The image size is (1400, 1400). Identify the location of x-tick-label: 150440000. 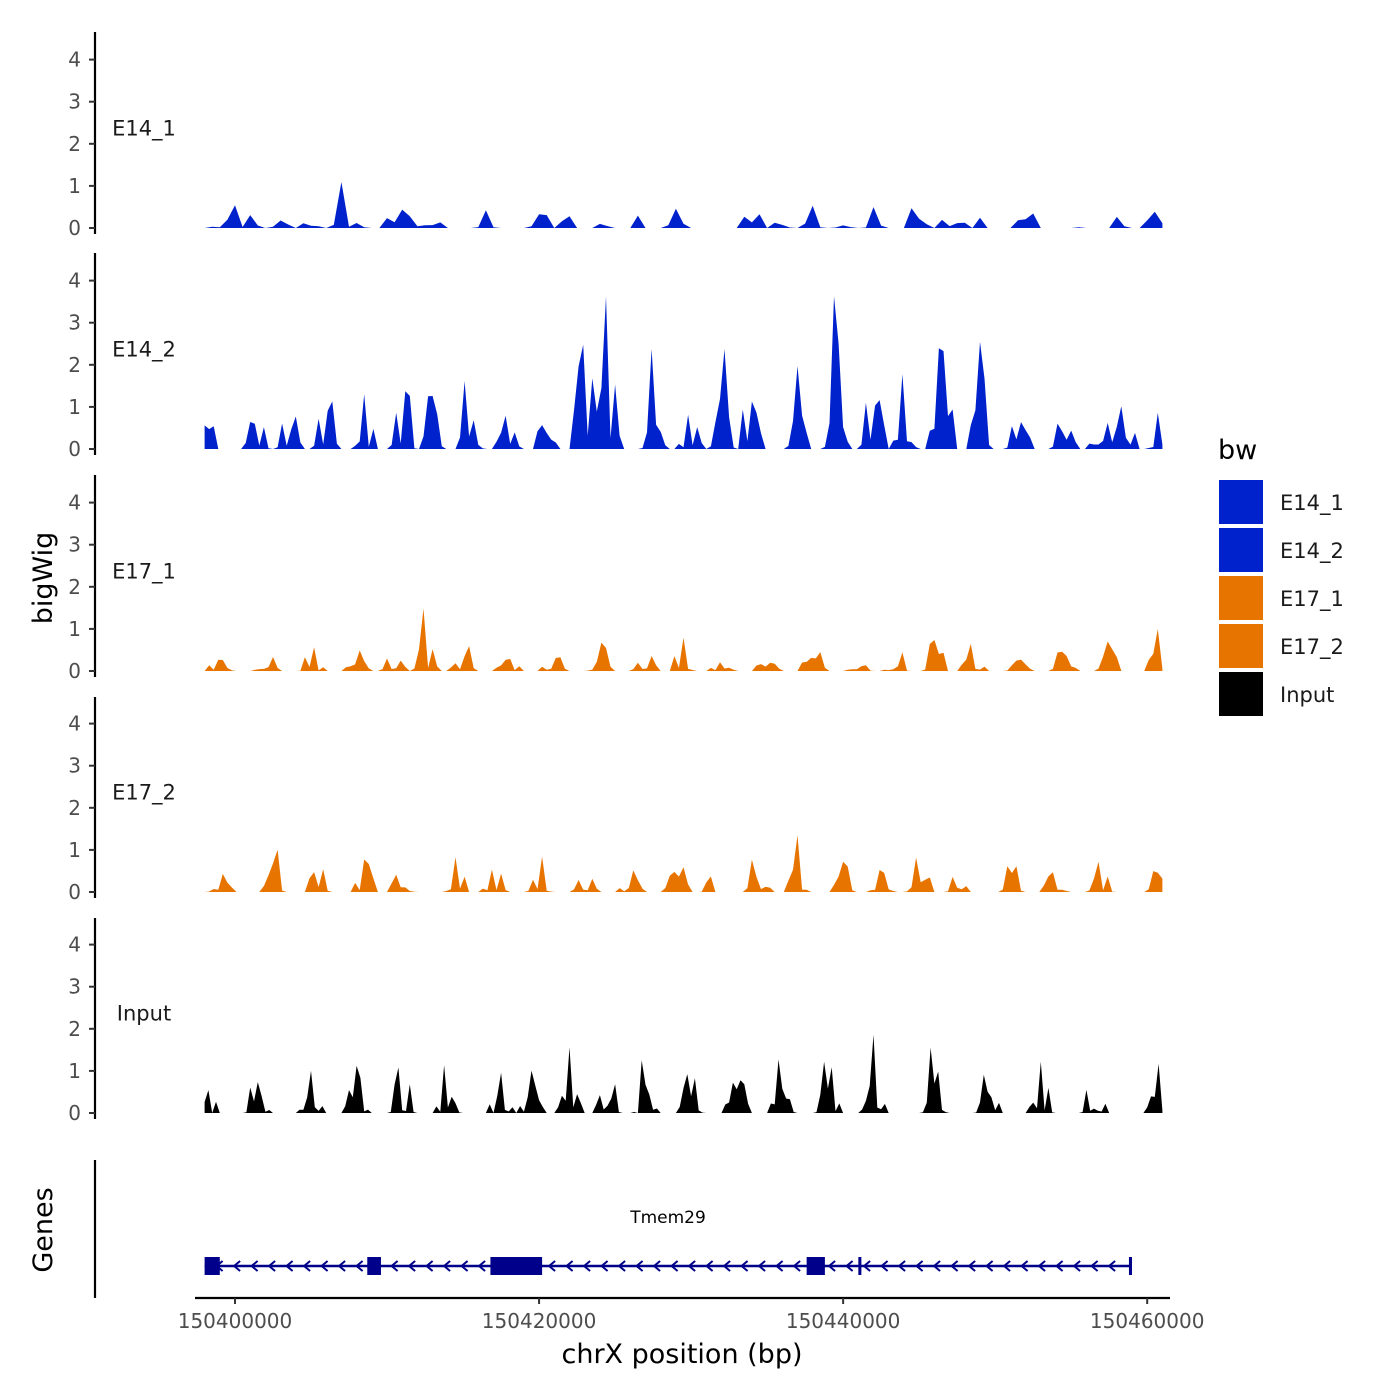
(843, 1321).